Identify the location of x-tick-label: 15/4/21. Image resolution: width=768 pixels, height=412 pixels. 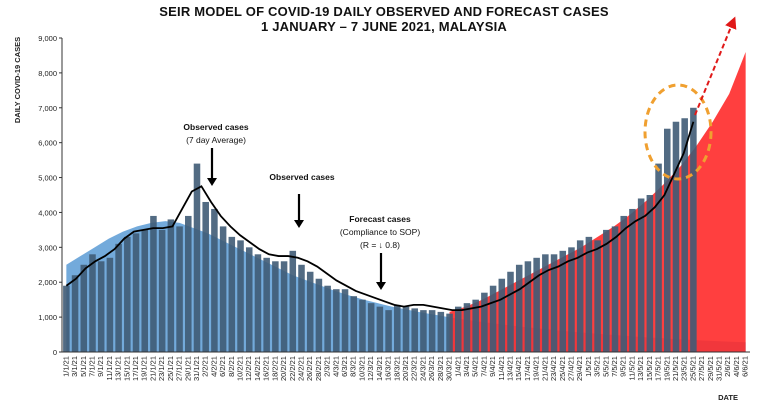
(518, 368).